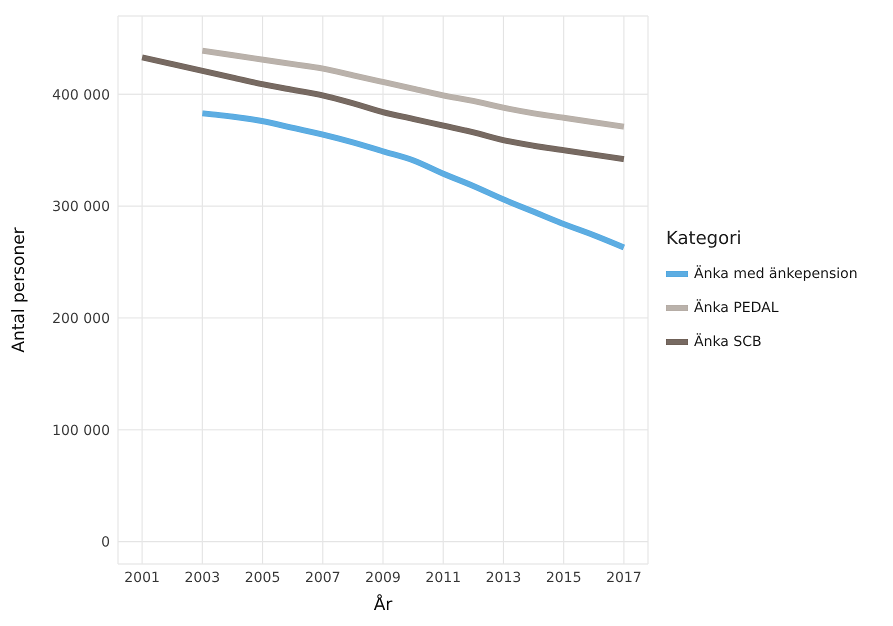 The height and width of the screenshot is (626, 893). Describe the element at coordinates (624, 578) in the screenshot. I see `x-tick-label: 2017` at that location.